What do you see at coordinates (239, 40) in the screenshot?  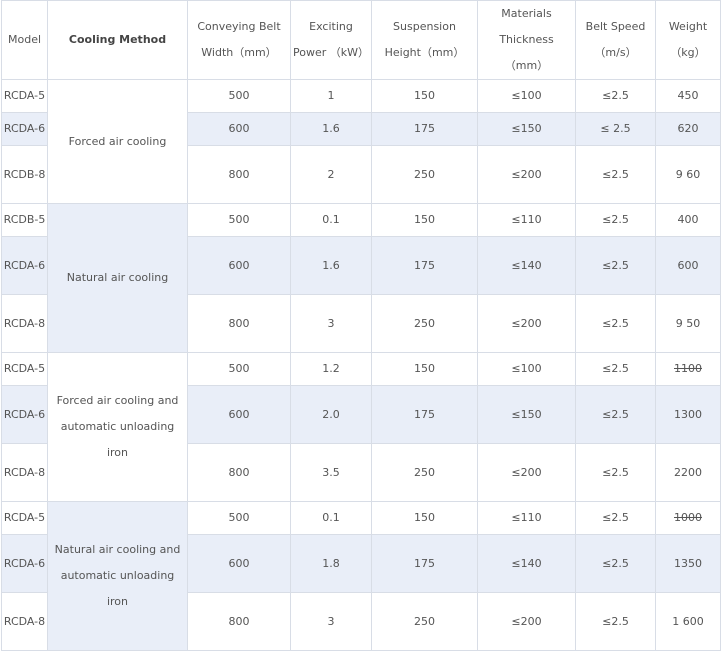 I see `header-conveying-belt-width: Conveying Belt Width（mm）` at bounding box center [239, 40].